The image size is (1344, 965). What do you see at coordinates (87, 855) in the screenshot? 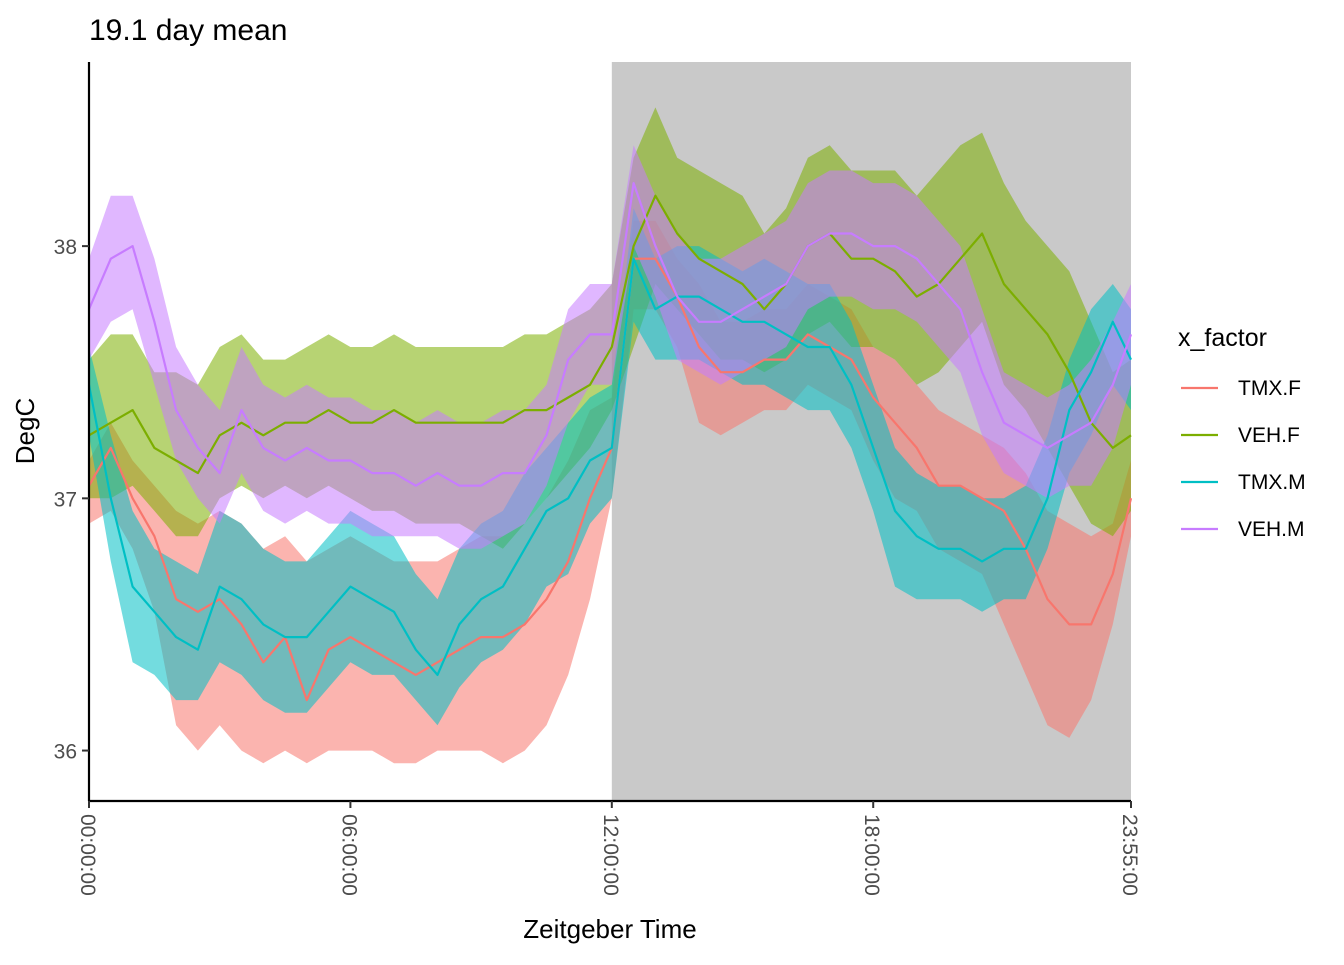
I see `x-tick-label: 00:00:00` at bounding box center [87, 855].